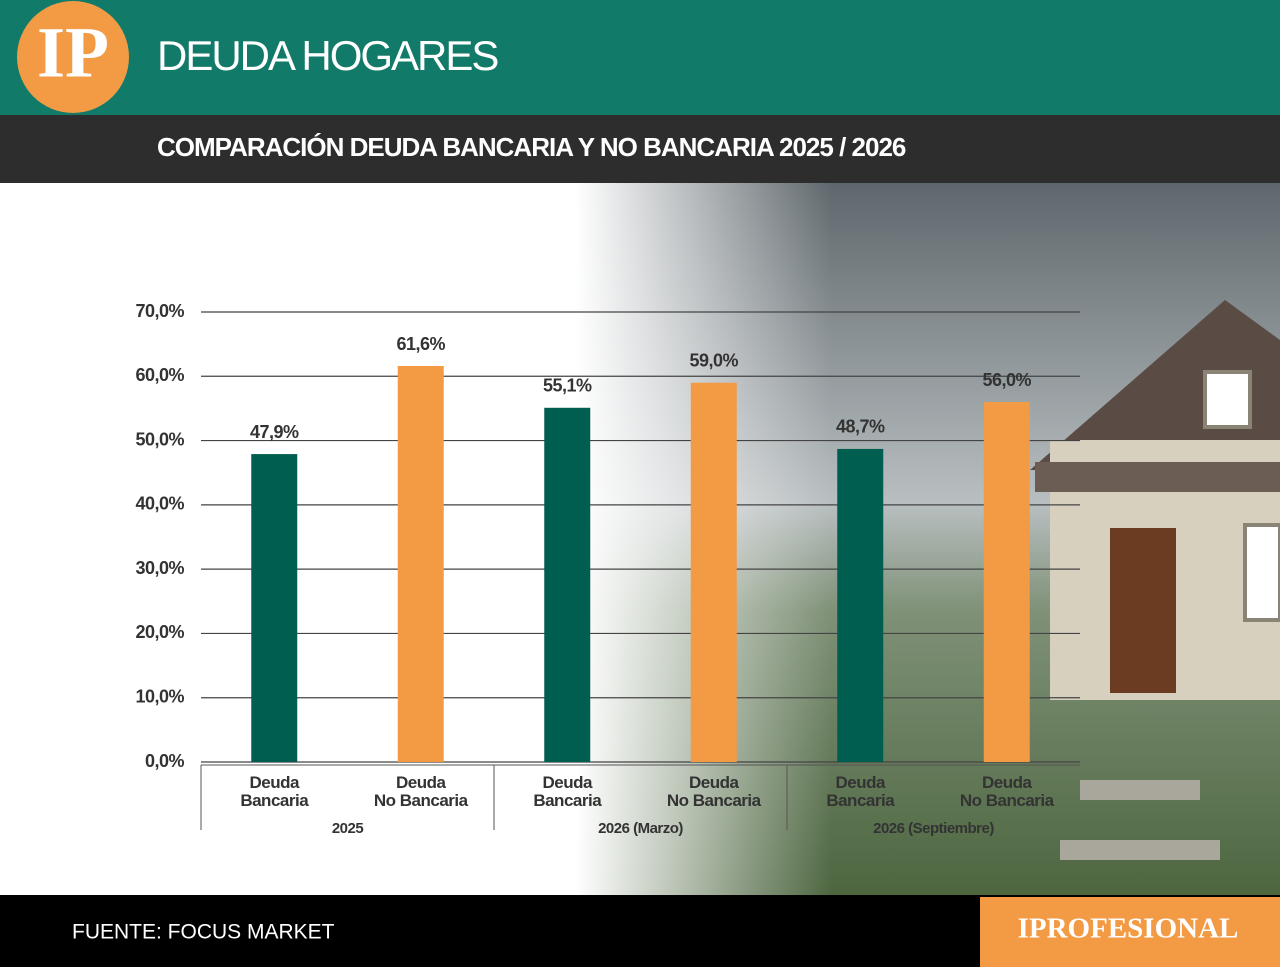  Describe the element at coordinates (567, 386) in the screenshot. I see `value-label: 55,1%` at that location.